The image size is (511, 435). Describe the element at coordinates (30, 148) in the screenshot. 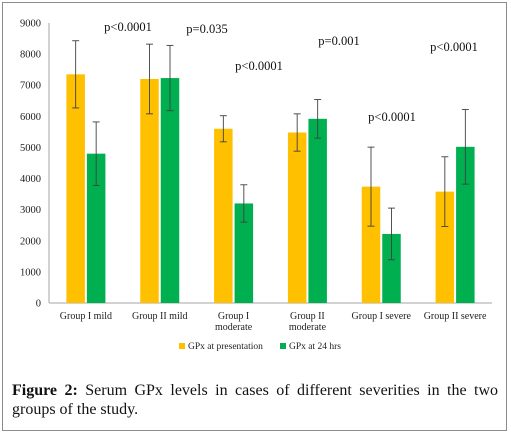

I see `y-tick-label: 5000` at that location.